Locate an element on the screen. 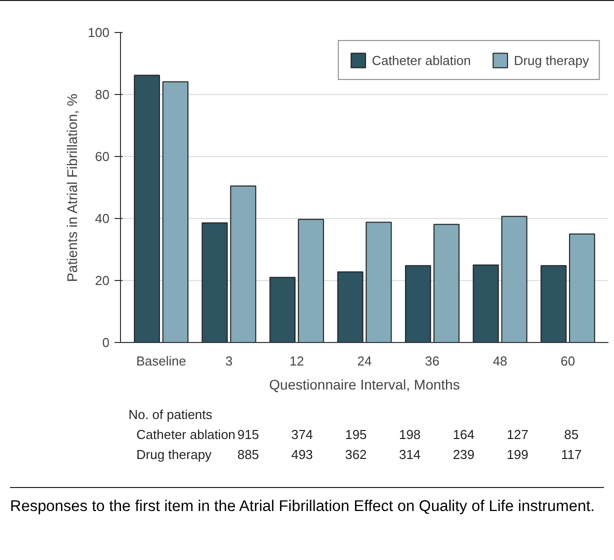 This screenshot has height=560, width=614. x-tick-label: 48 is located at coordinates (500, 361).